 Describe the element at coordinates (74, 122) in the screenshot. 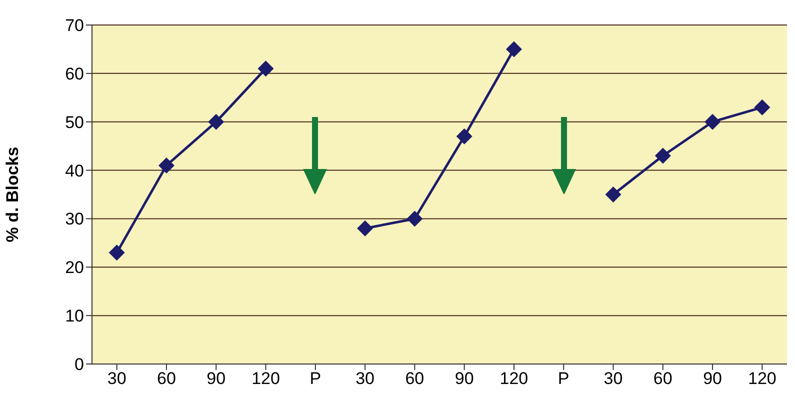

I see `y-tick-label: 50` at that location.